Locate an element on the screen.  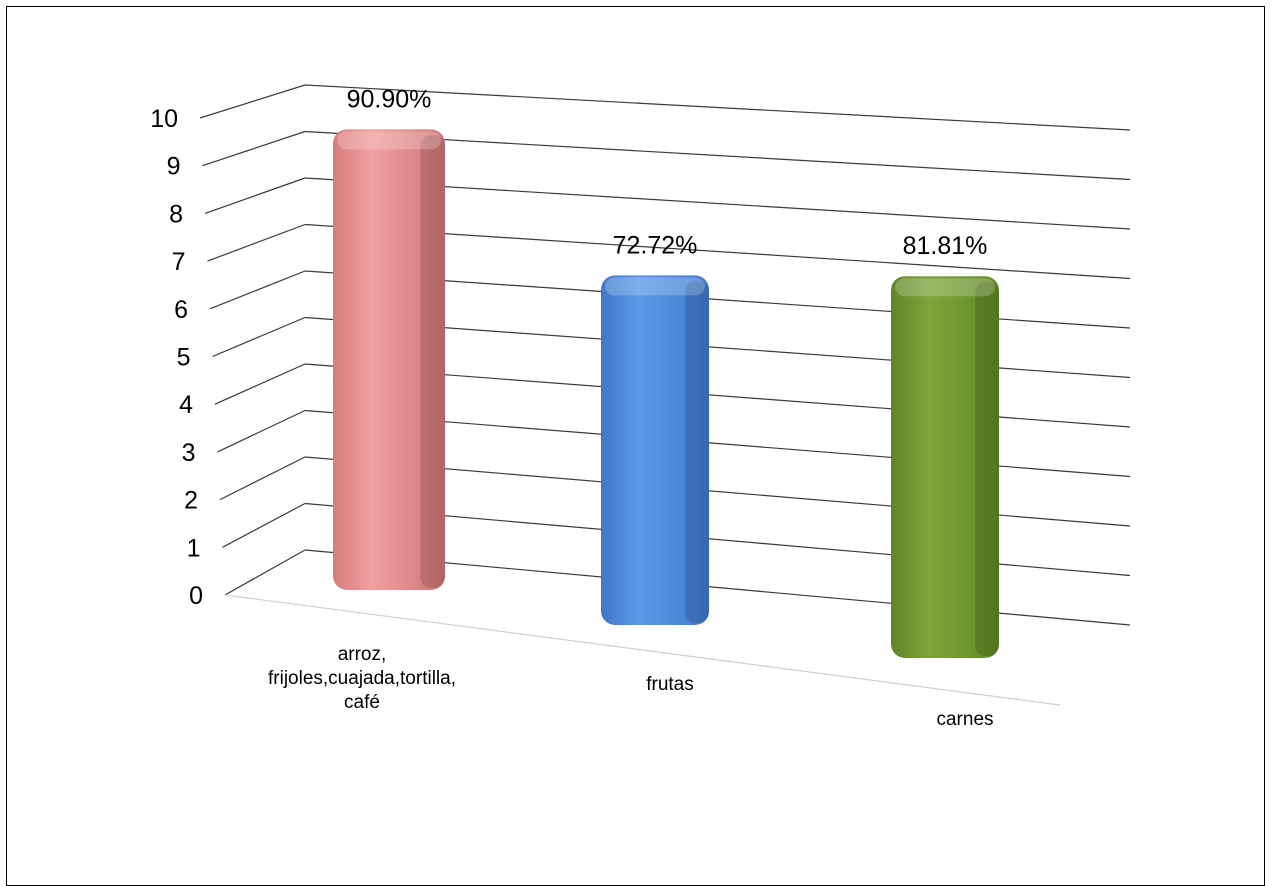
chart-floor is located at coordinates (642, 650).